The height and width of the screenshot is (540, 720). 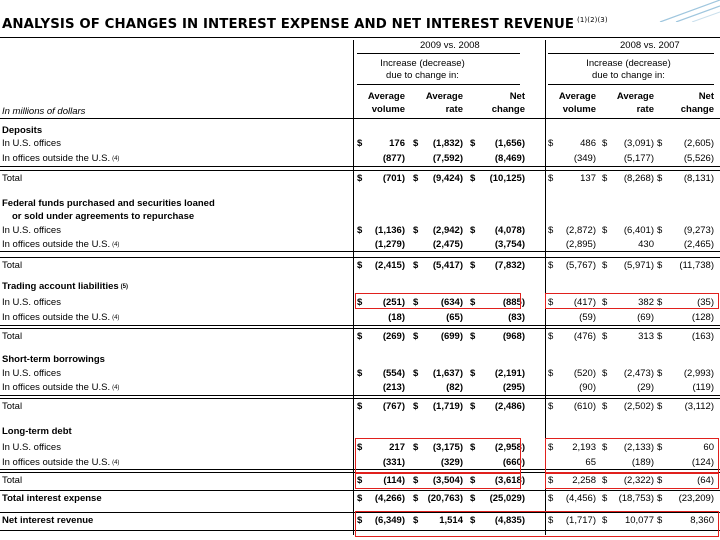 What do you see at coordinates (513, 462) in the screenshot?
I see `cell-value: (660)` at bounding box center [513, 462].